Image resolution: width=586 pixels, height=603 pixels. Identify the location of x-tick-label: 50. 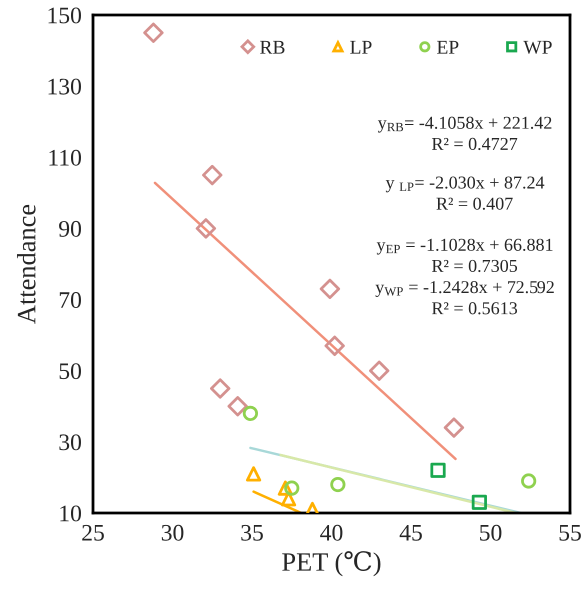
(491, 532).